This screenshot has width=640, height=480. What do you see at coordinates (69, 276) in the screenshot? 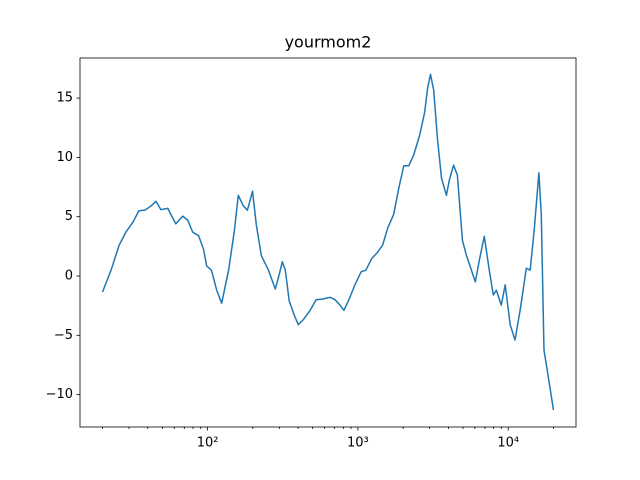
I see `y-tick-label: 0` at bounding box center [69, 276].